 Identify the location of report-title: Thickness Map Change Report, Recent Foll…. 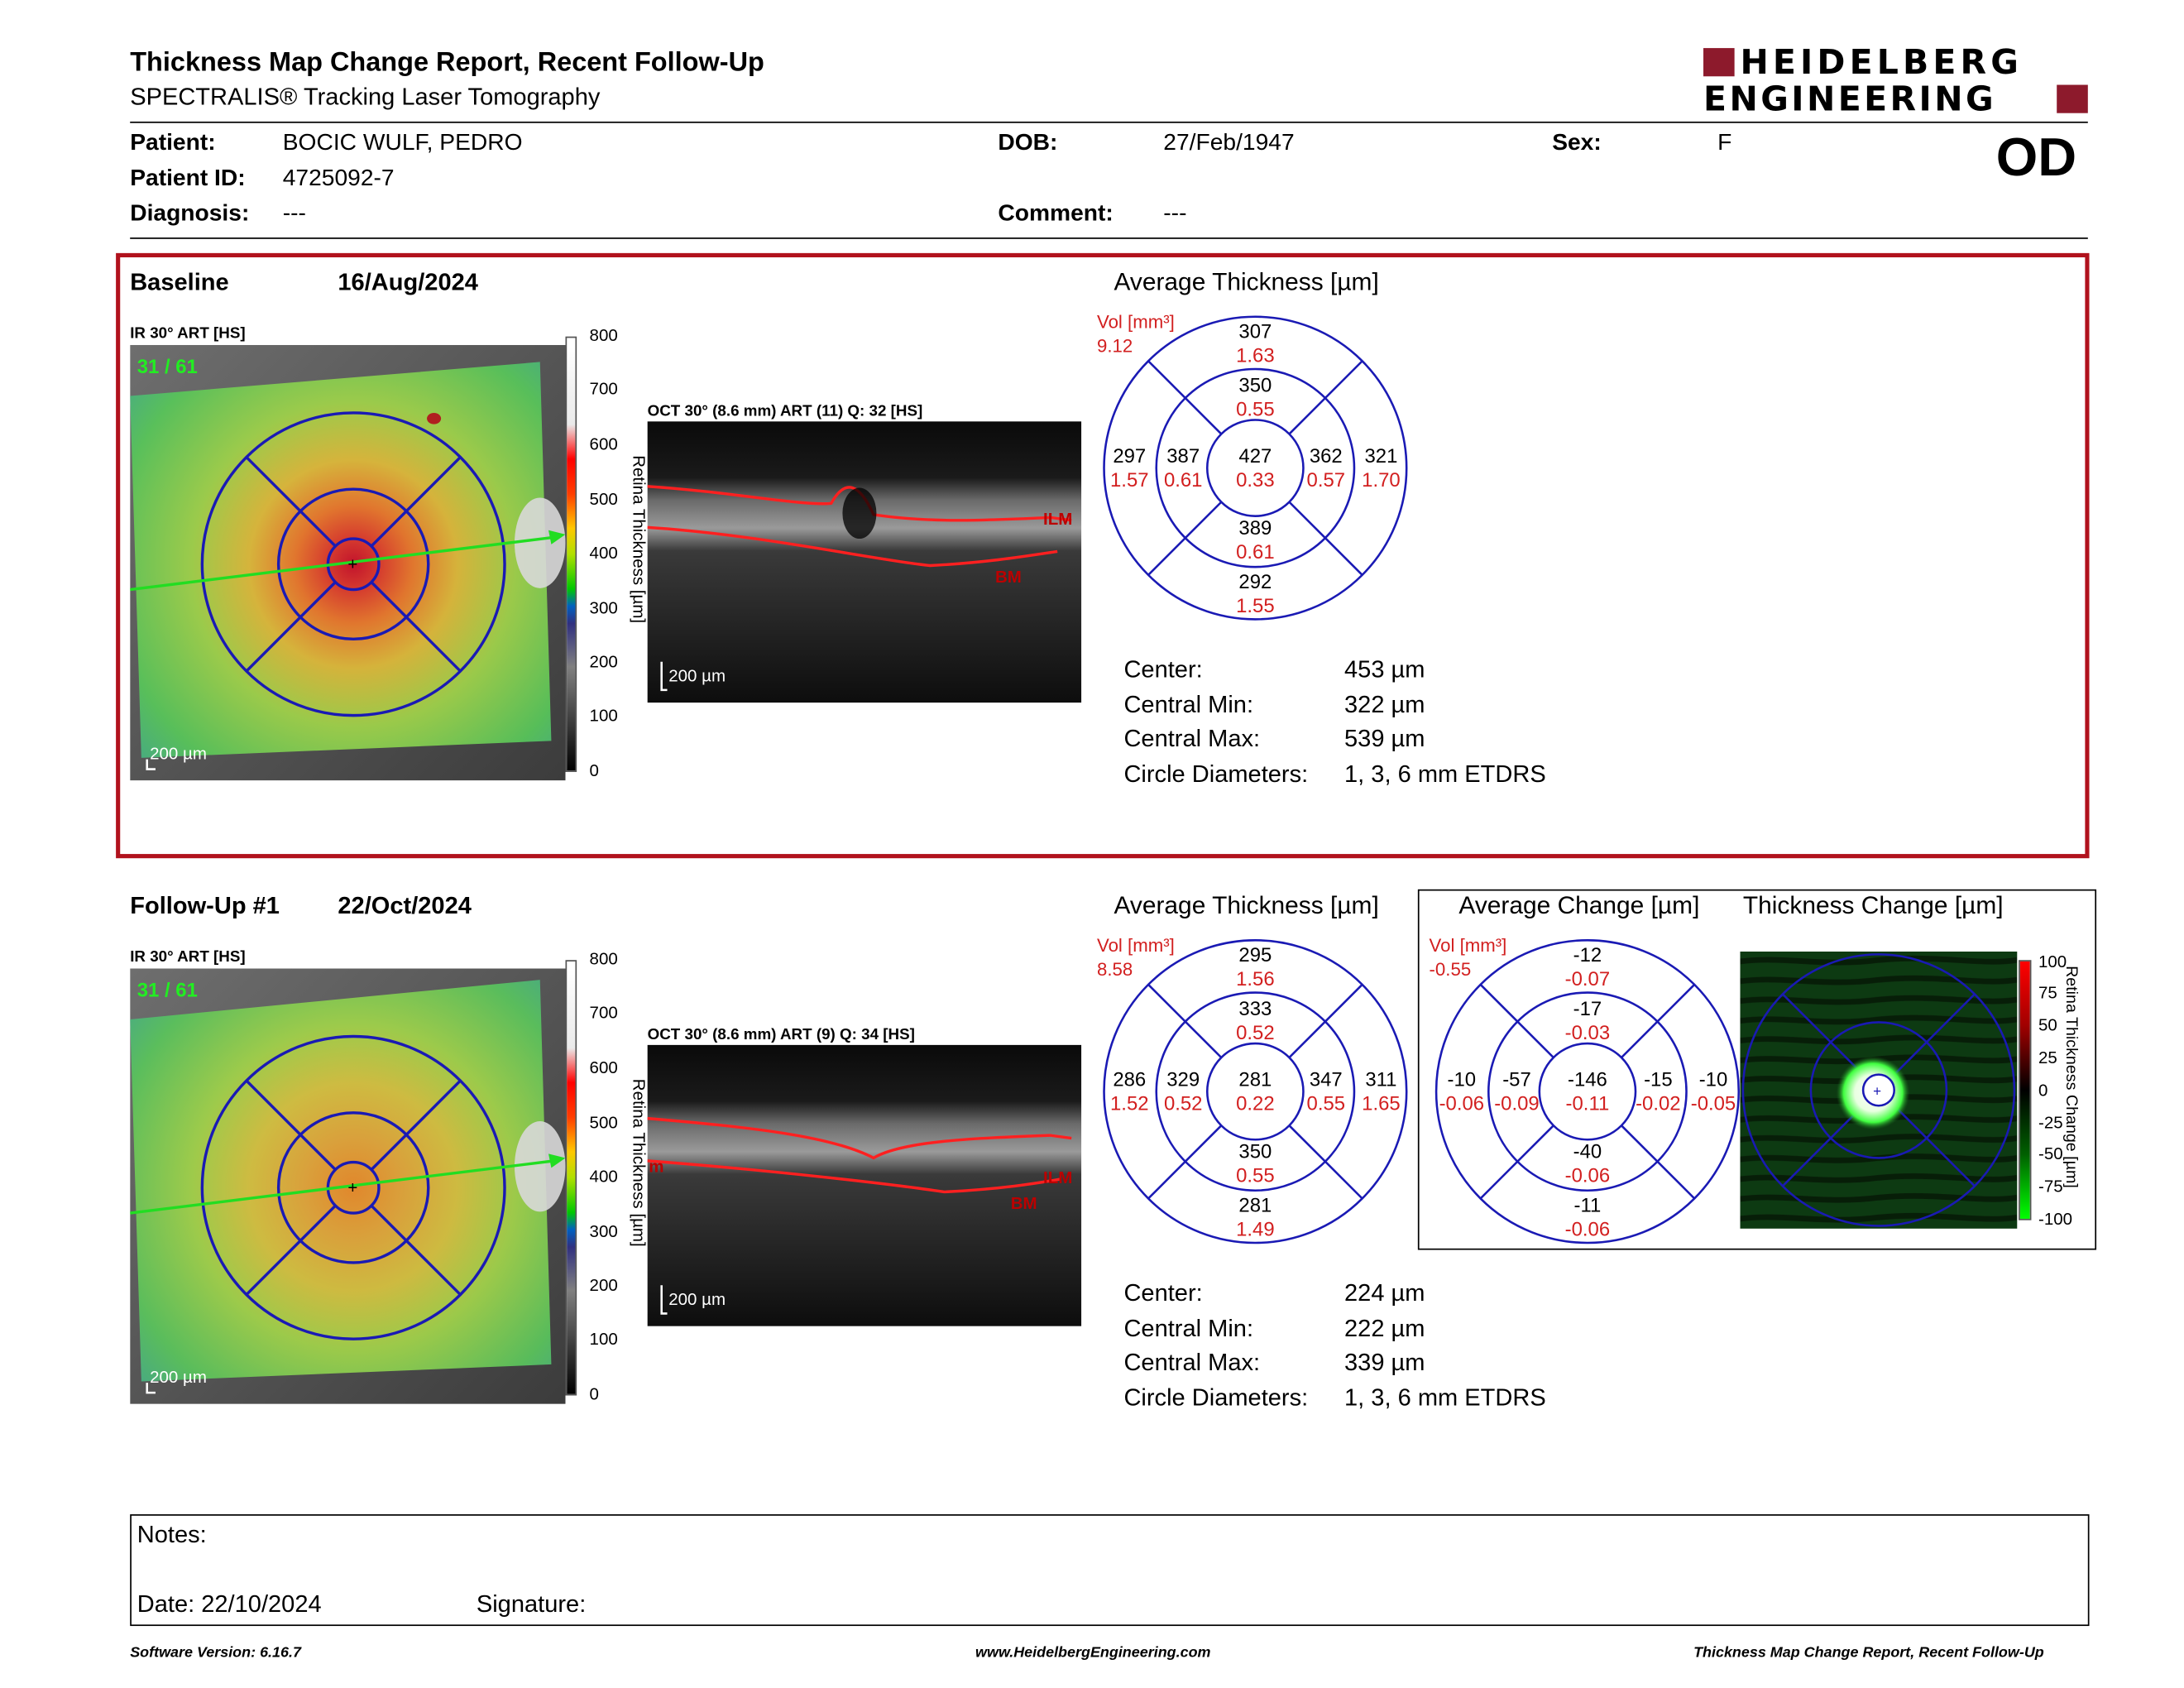
(447, 63).